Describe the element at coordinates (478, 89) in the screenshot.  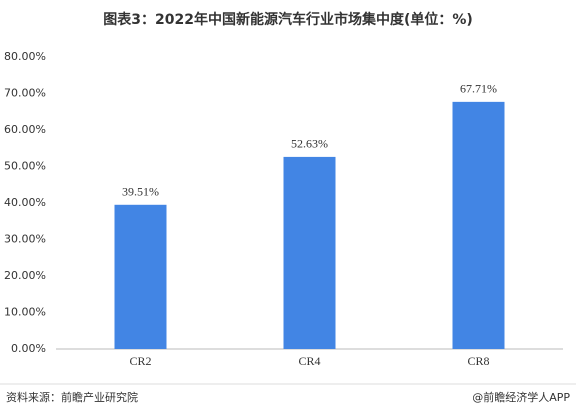
I see `value-label: 67.71%` at that location.